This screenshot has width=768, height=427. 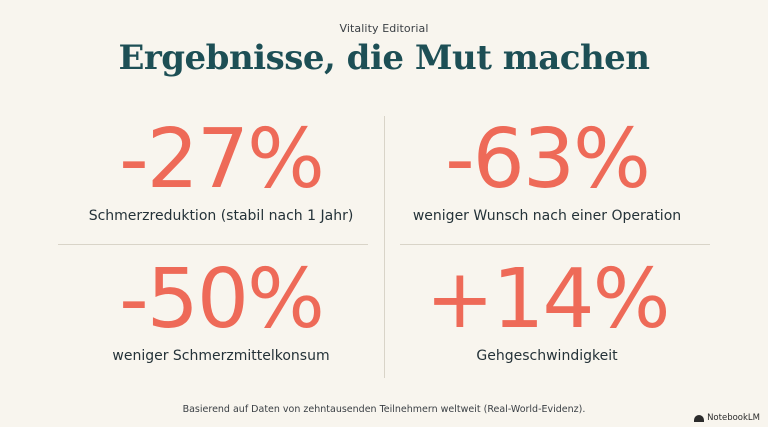 I want to click on eyebrow-label: Vitality Editorial, so click(x=384, y=28).